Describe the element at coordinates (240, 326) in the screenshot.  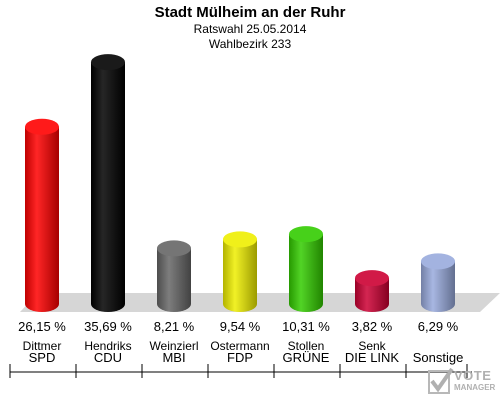
I see `value-label: 9,54 %` at that location.